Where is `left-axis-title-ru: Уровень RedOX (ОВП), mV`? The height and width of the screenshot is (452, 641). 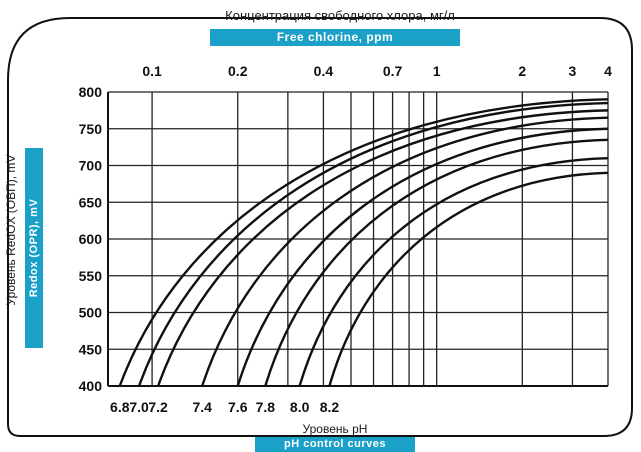 left-axis-title-ru: Уровень RedOX (ОВП), mV is located at coordinates (11, 230).